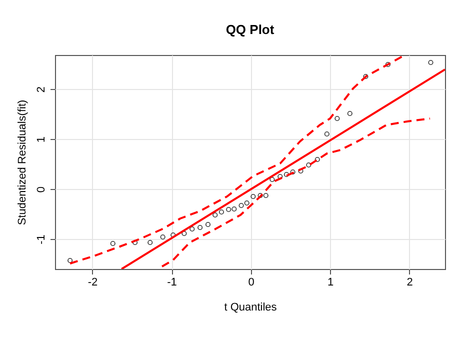  Describe the element at coordinates (331, 282) in the screenshot. I see `x-tick-label: 1` at that location.